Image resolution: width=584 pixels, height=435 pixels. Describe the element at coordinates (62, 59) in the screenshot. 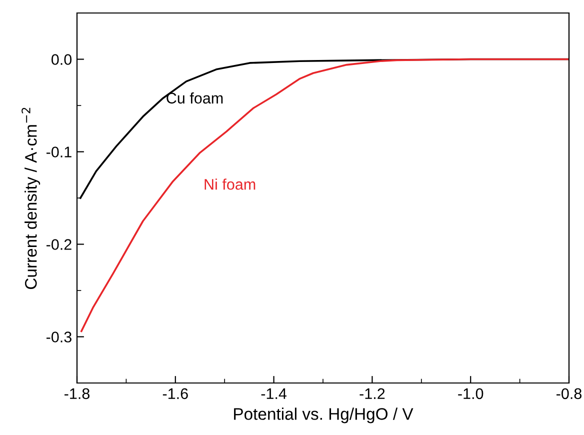

I see `y-tick-label: 0.0` at that location.